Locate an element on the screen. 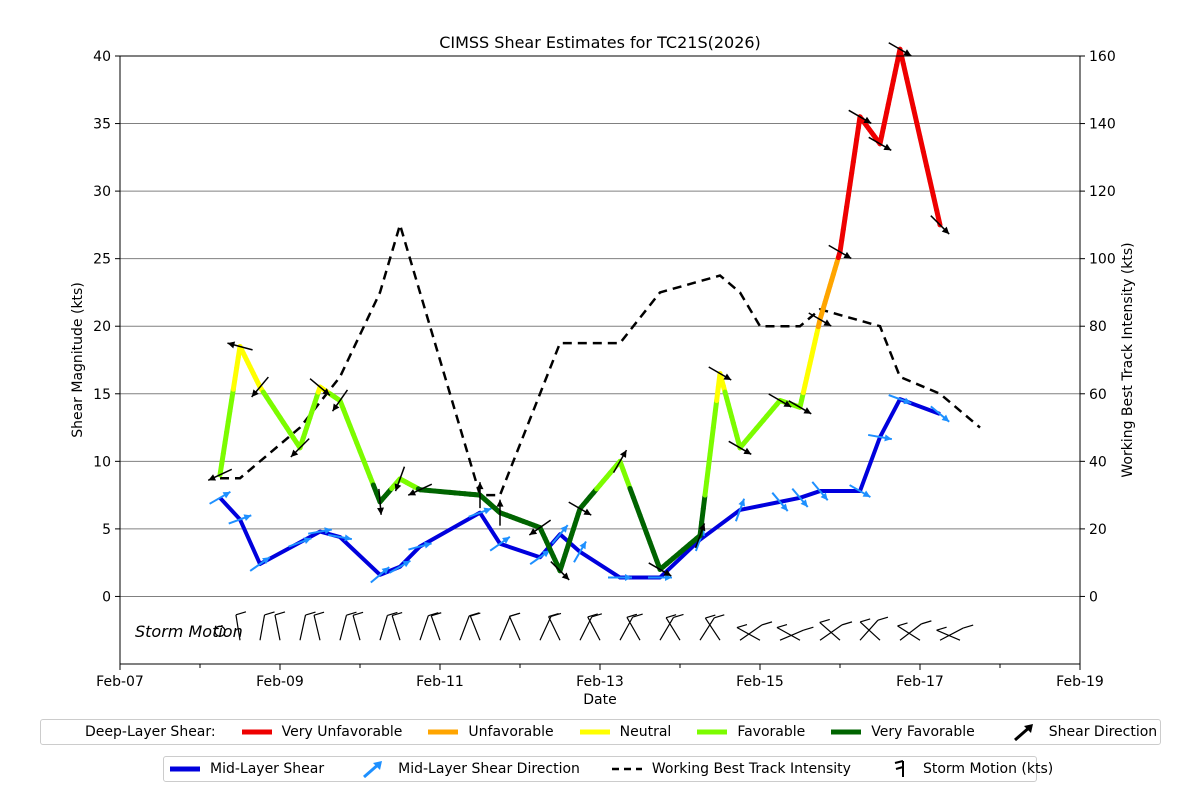 The height and width of the screenshot is (800, 1200). storm-motion-annotation: Storm Motion is located at coordinates (189, 631).